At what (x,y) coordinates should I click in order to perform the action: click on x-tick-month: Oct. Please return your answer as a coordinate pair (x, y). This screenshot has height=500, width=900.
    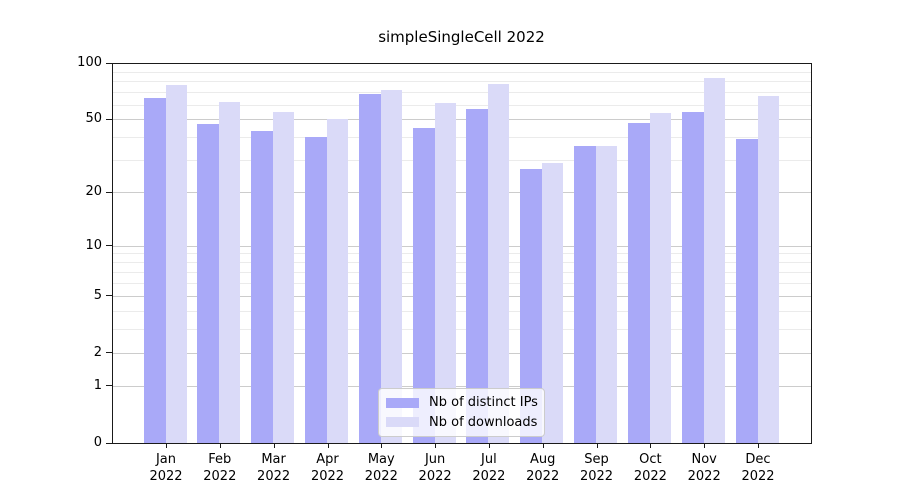
    Looking at the image, I should click on (650, 459).